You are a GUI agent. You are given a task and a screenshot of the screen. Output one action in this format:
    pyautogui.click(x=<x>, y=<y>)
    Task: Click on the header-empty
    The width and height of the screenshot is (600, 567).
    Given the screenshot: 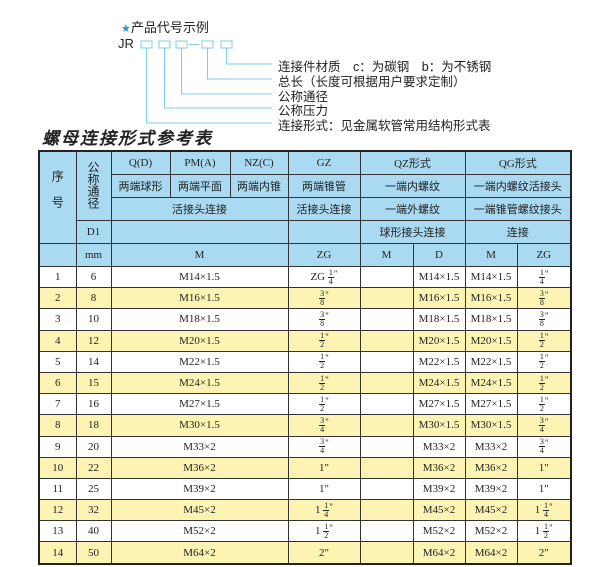 What is the action you would take?
    pyautogui.click(x=199, y=232)
    